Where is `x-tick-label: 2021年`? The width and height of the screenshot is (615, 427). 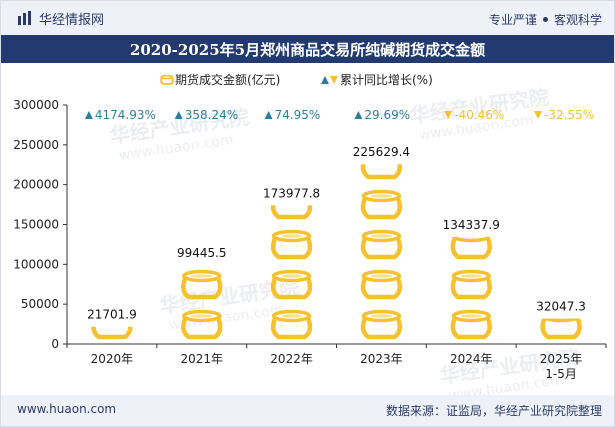 x-tick-label: 2021年 is located at coordinates (201, 359).